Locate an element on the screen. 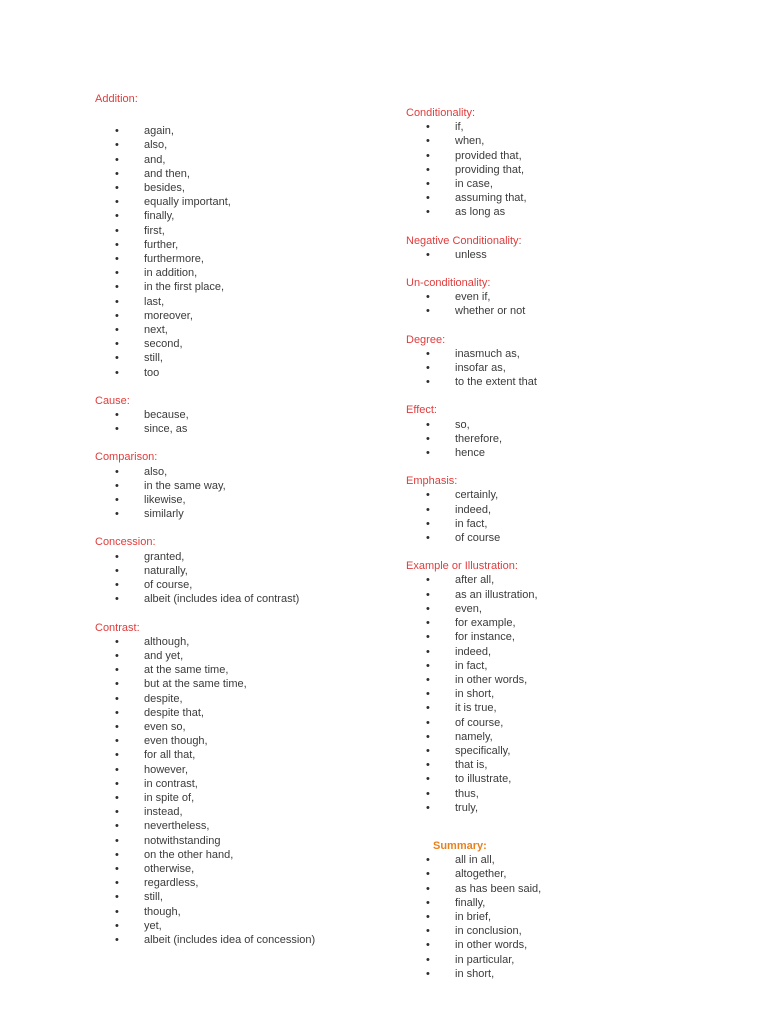 This screenshot has height=1024, width=768. transition-word-item: although, is located at coordinates (251, 642).